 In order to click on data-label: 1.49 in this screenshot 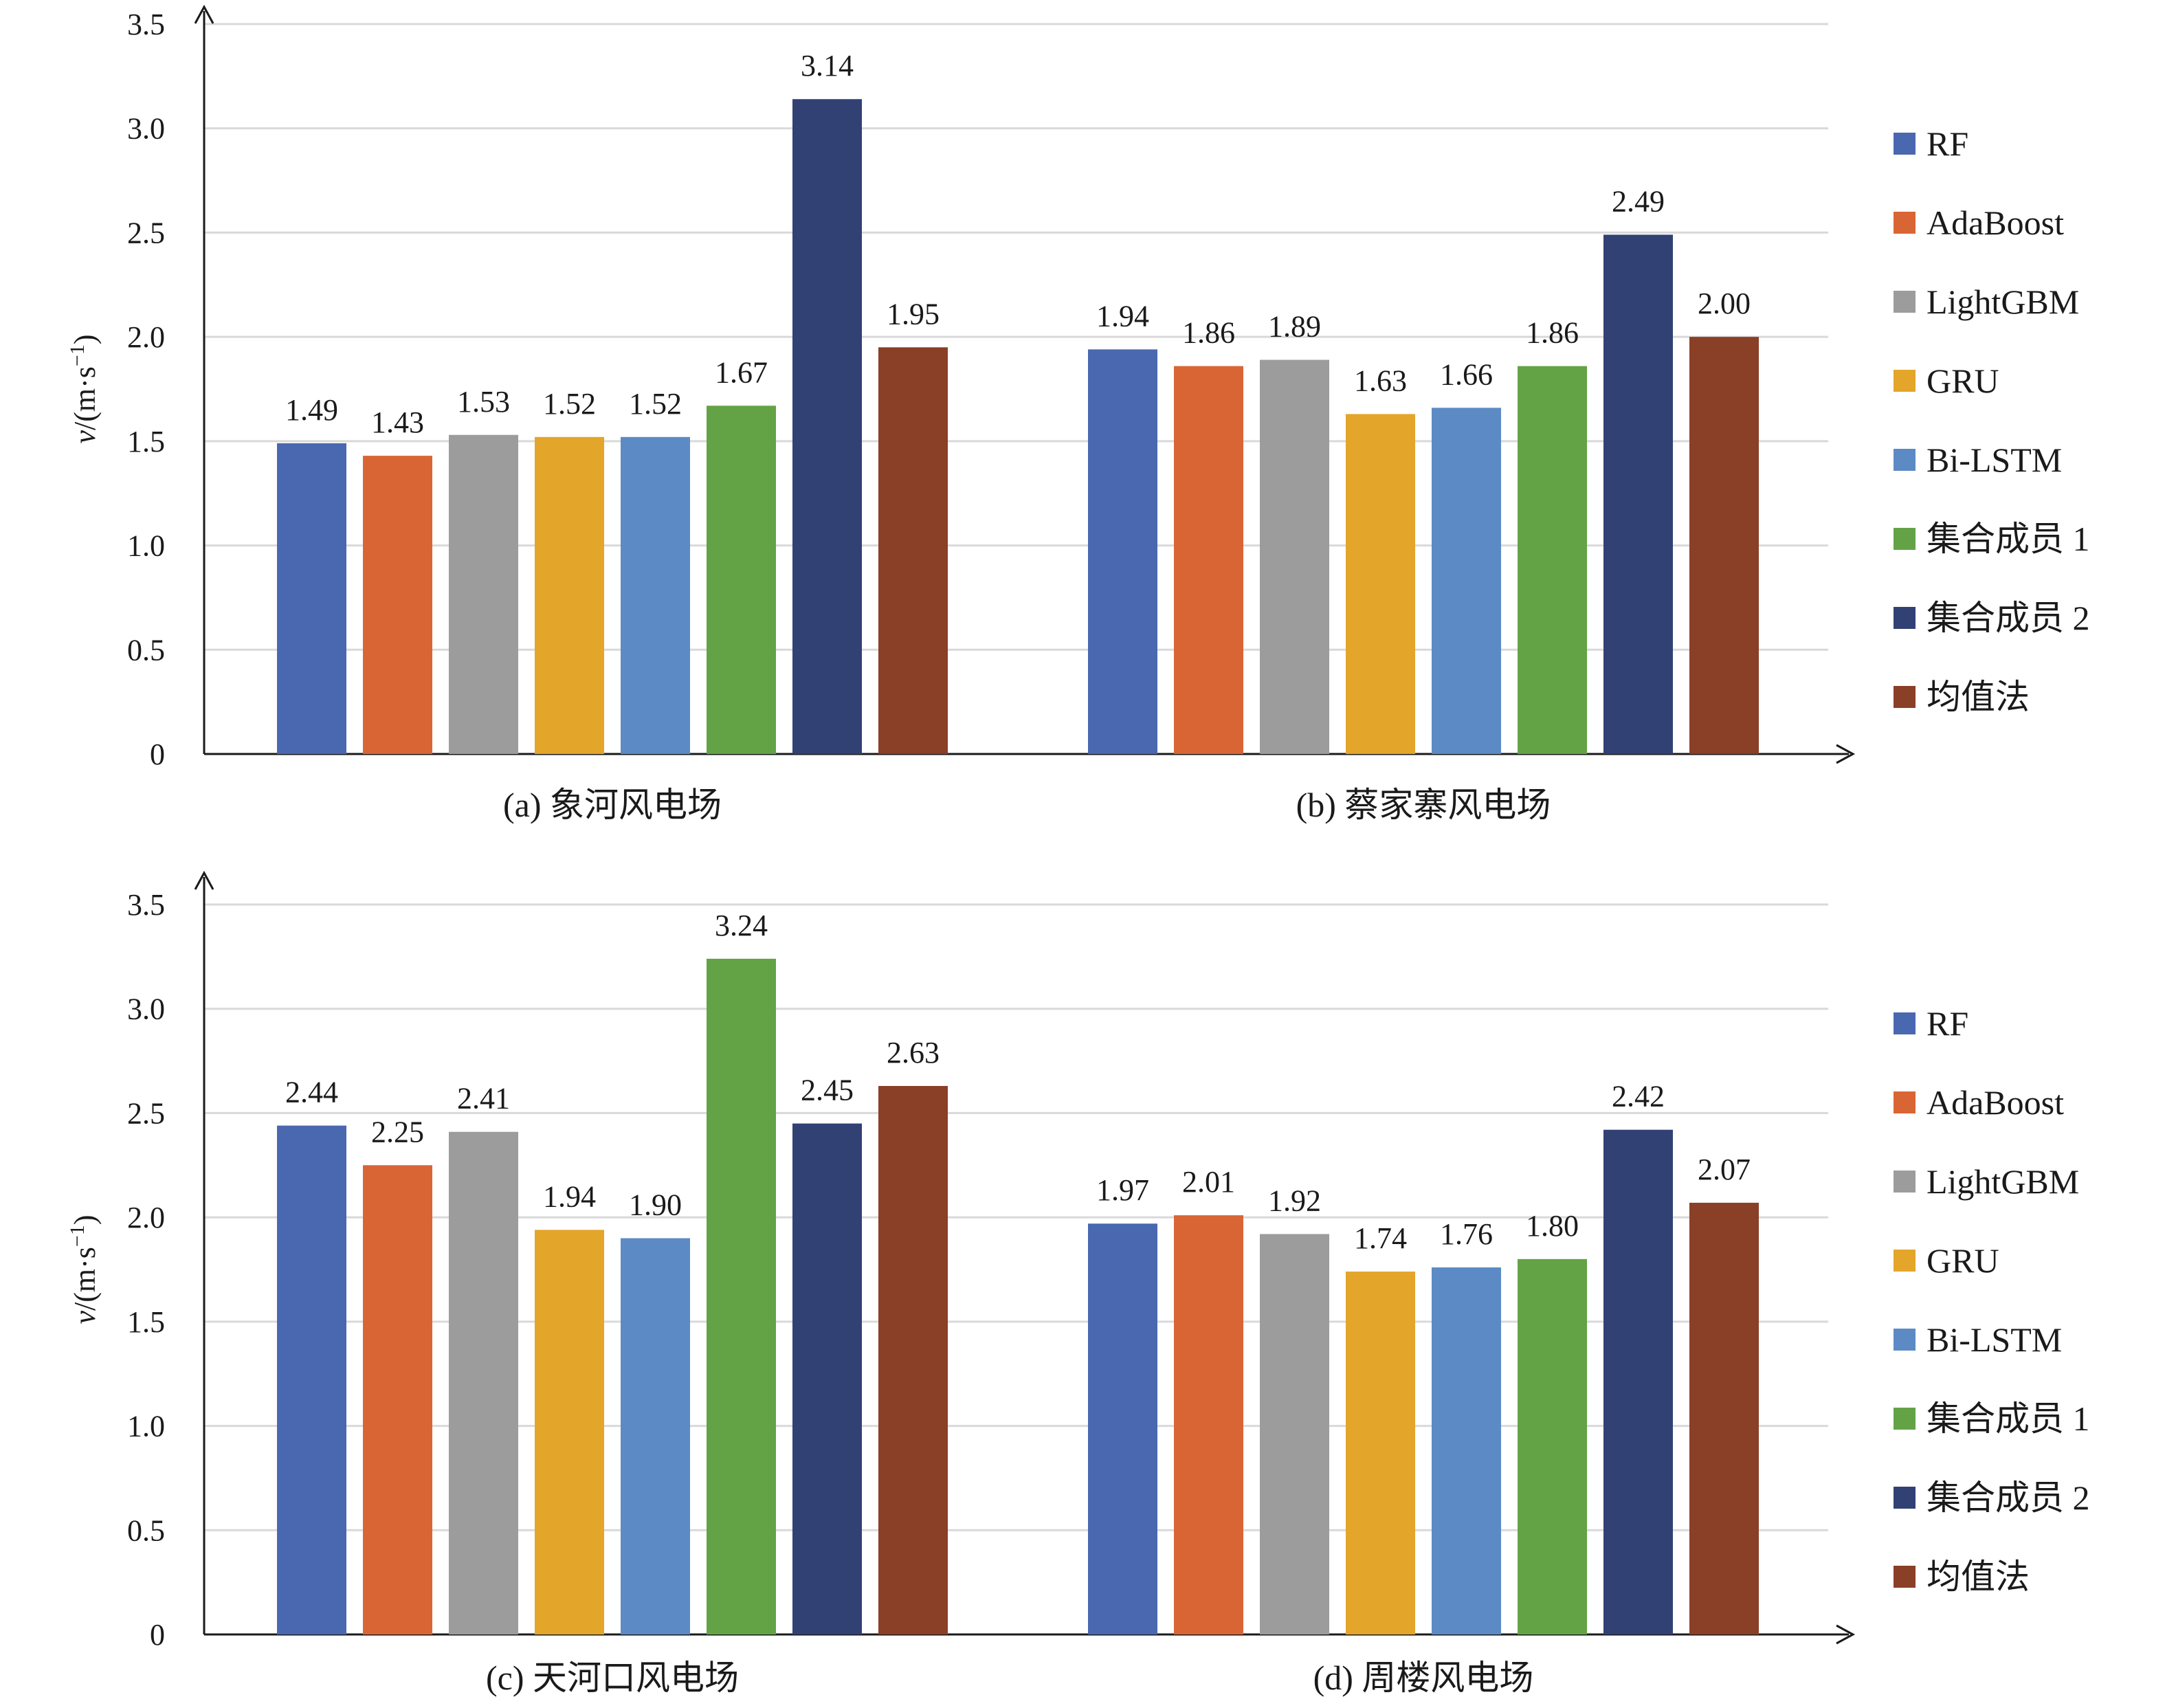, I will do `click(311, 410)`.